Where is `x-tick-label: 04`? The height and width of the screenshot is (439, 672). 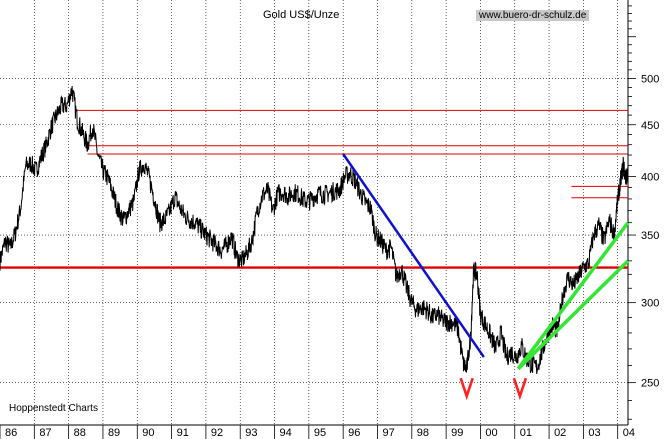
x-tick-label: 04 is located at coordinates (629, 433).